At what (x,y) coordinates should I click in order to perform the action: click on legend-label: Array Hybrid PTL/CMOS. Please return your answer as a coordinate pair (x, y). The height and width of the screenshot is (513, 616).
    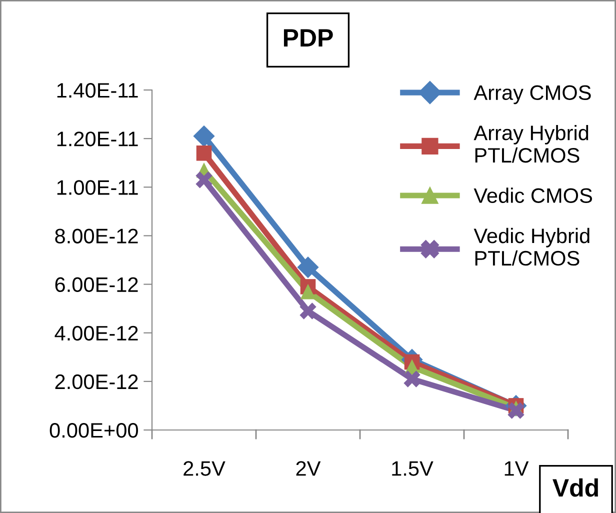
    Looking at the image, I should click on (531, 143).